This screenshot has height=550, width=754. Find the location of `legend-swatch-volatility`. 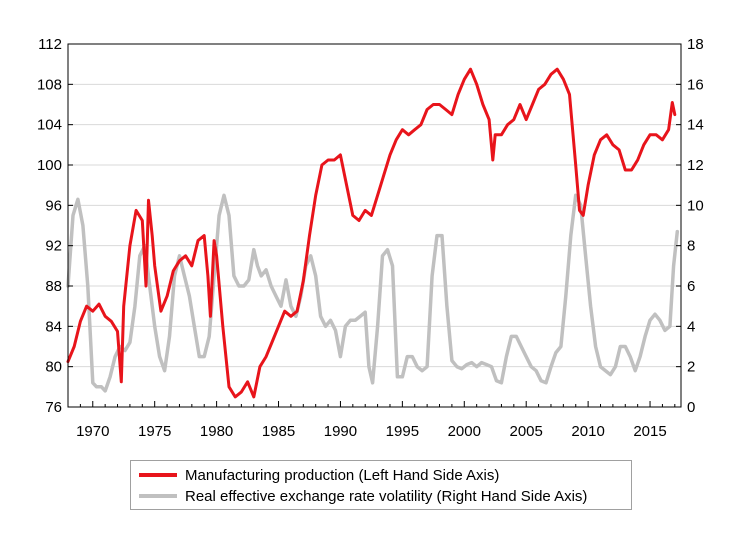

legend-swatch-volatility is located at coordinates (158, 496).